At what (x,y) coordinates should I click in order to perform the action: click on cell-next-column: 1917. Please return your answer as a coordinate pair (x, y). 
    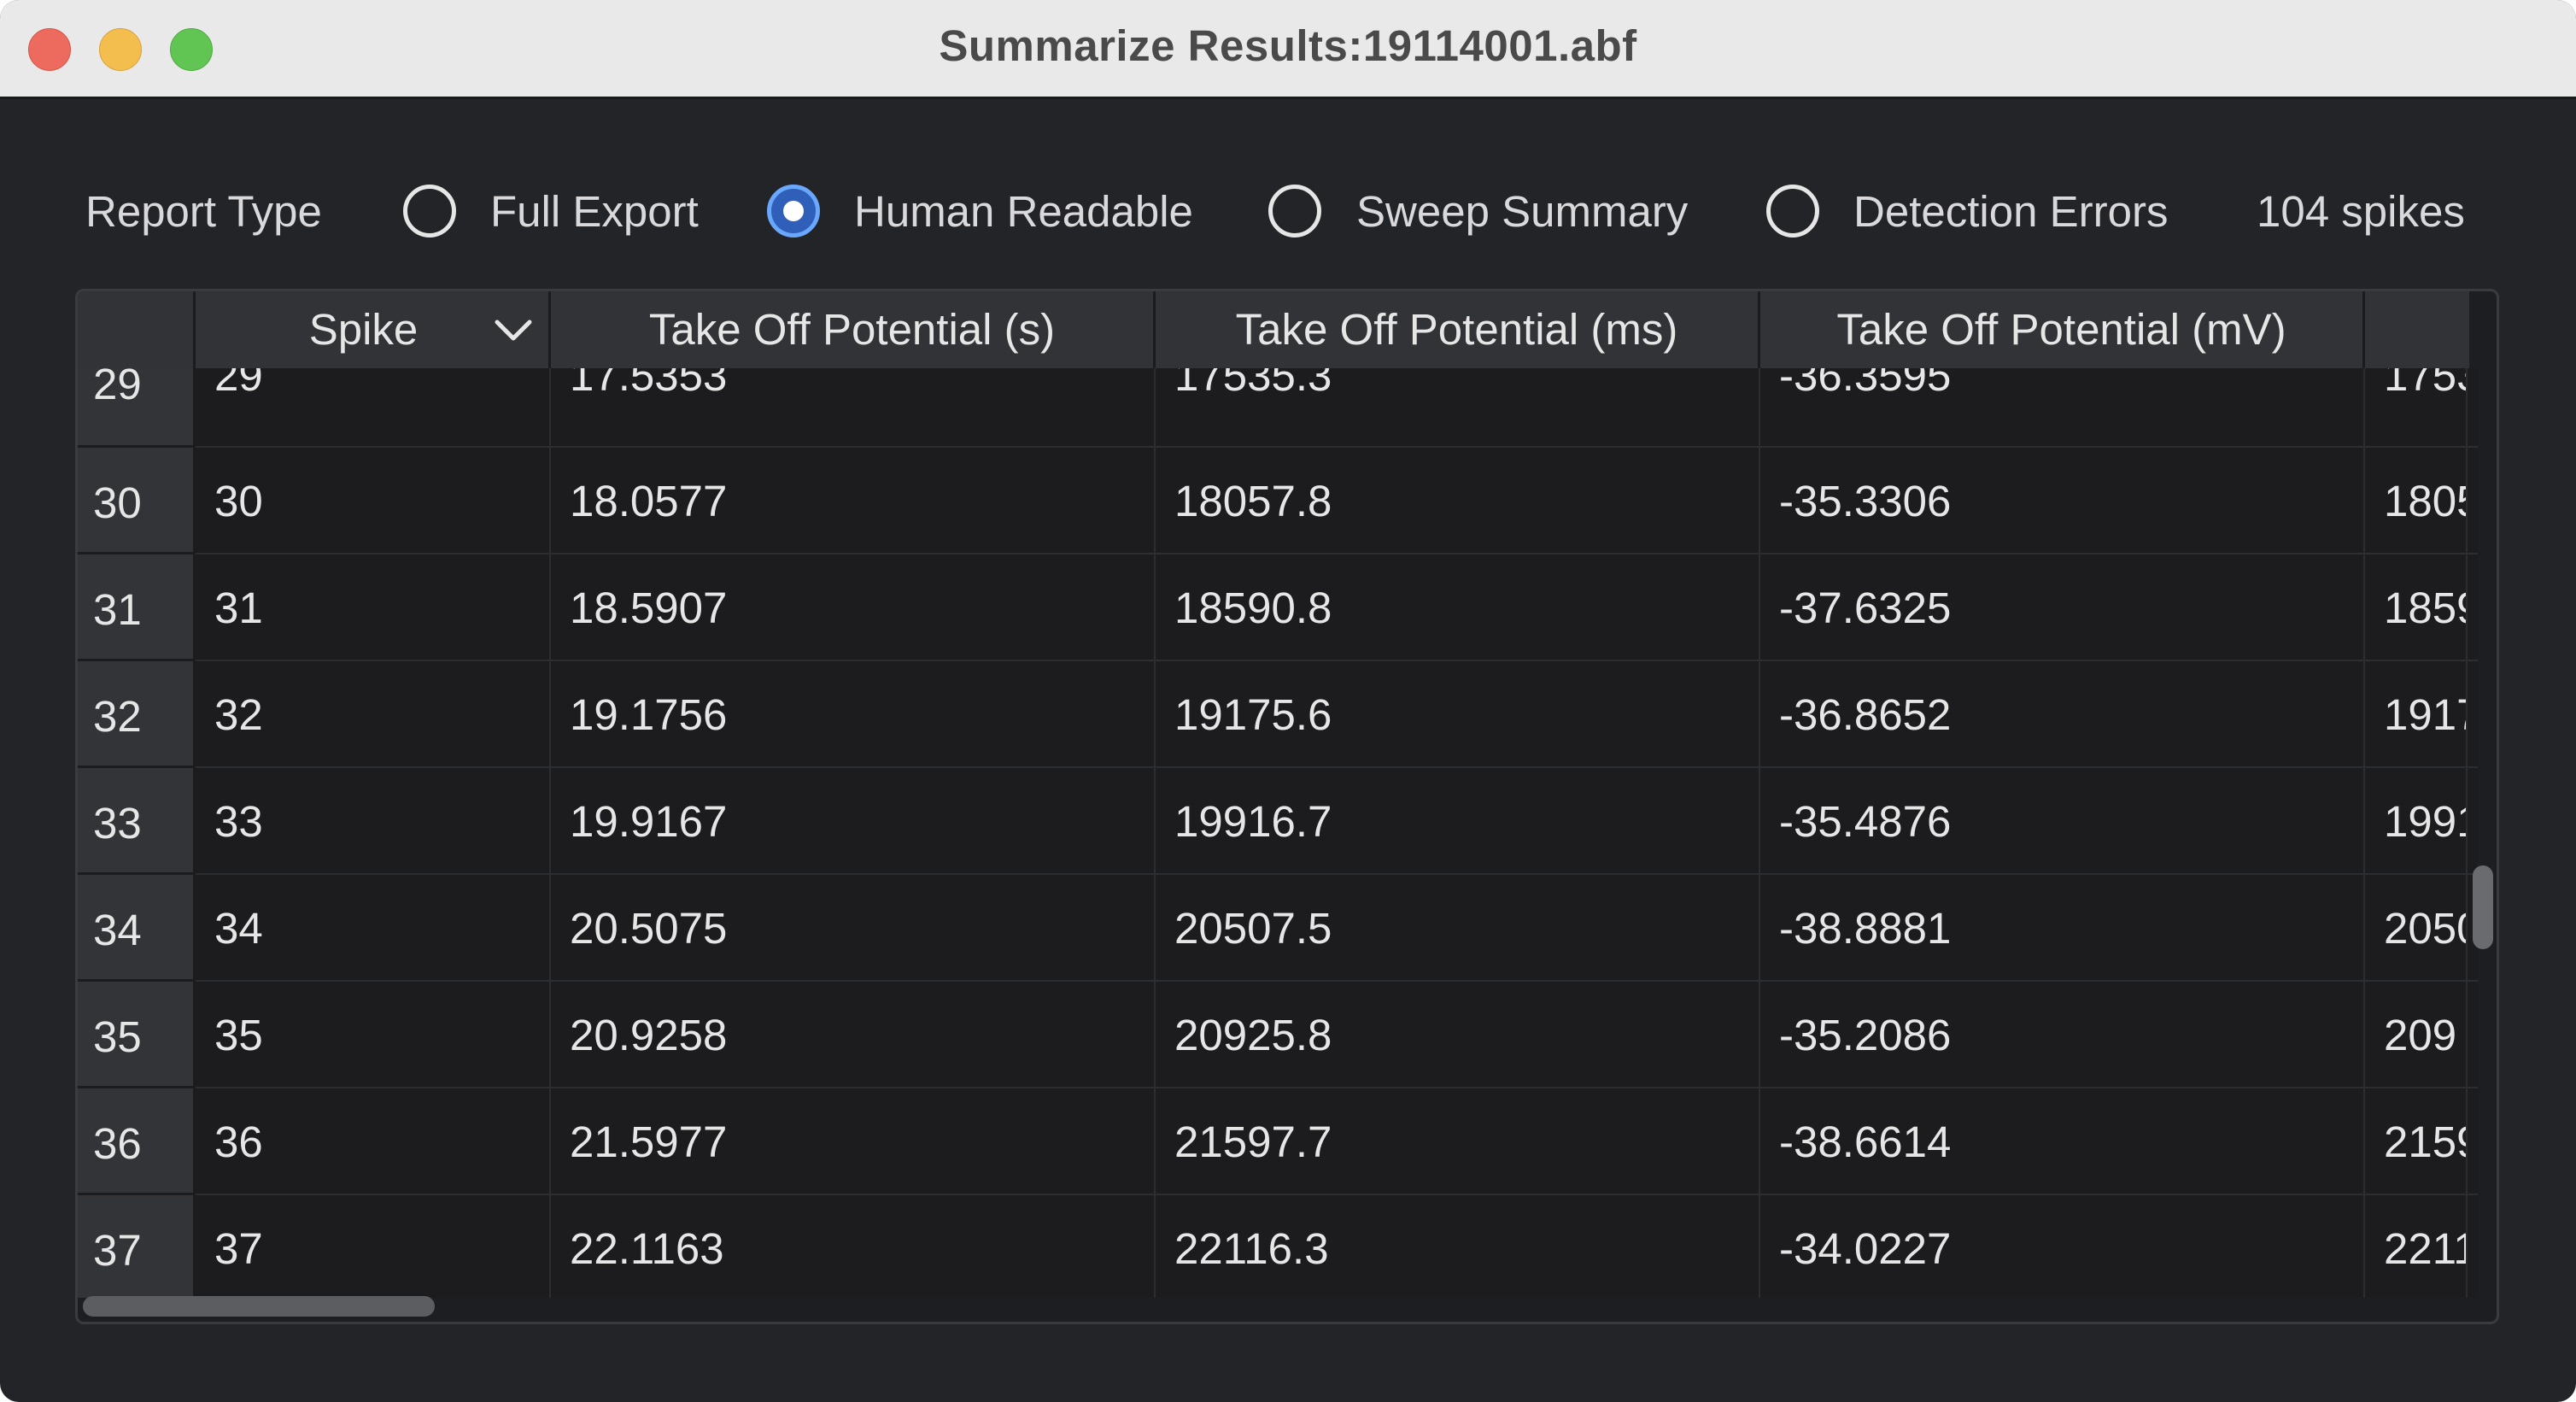
    Looking at the image, I should click on (2416, 714).